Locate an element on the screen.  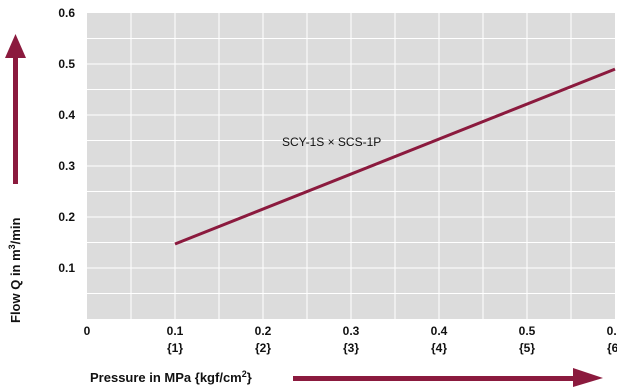
x-tick-label: 0.4 is located at coordinates (439, 331).